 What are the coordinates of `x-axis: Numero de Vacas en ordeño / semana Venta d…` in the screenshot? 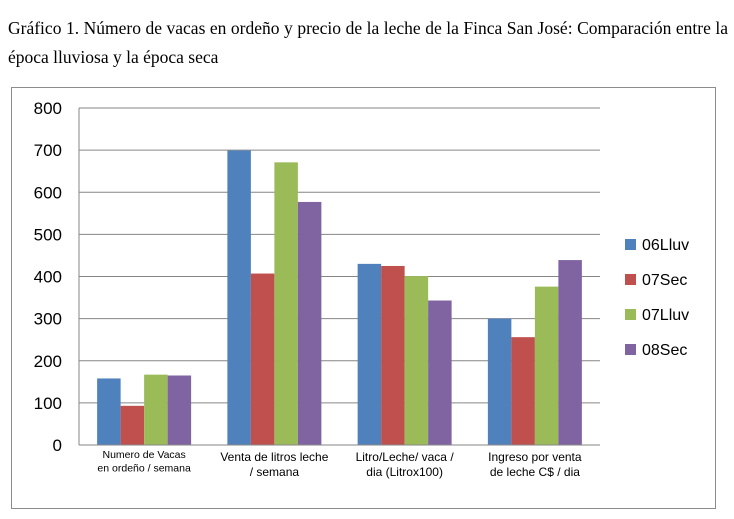 It's located at (339, 461).